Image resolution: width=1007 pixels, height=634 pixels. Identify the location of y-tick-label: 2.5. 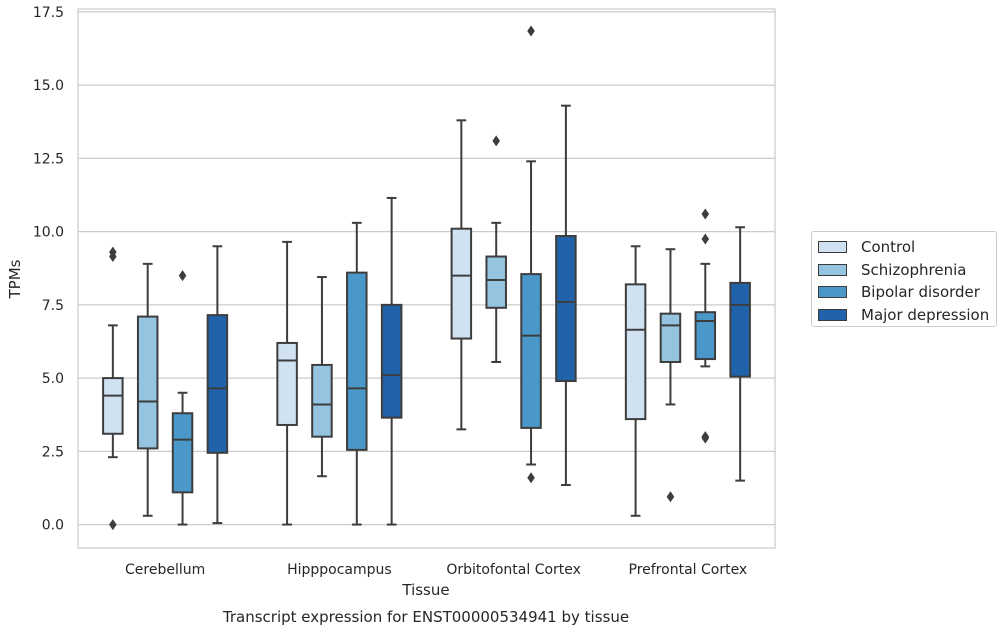
(53, 452).